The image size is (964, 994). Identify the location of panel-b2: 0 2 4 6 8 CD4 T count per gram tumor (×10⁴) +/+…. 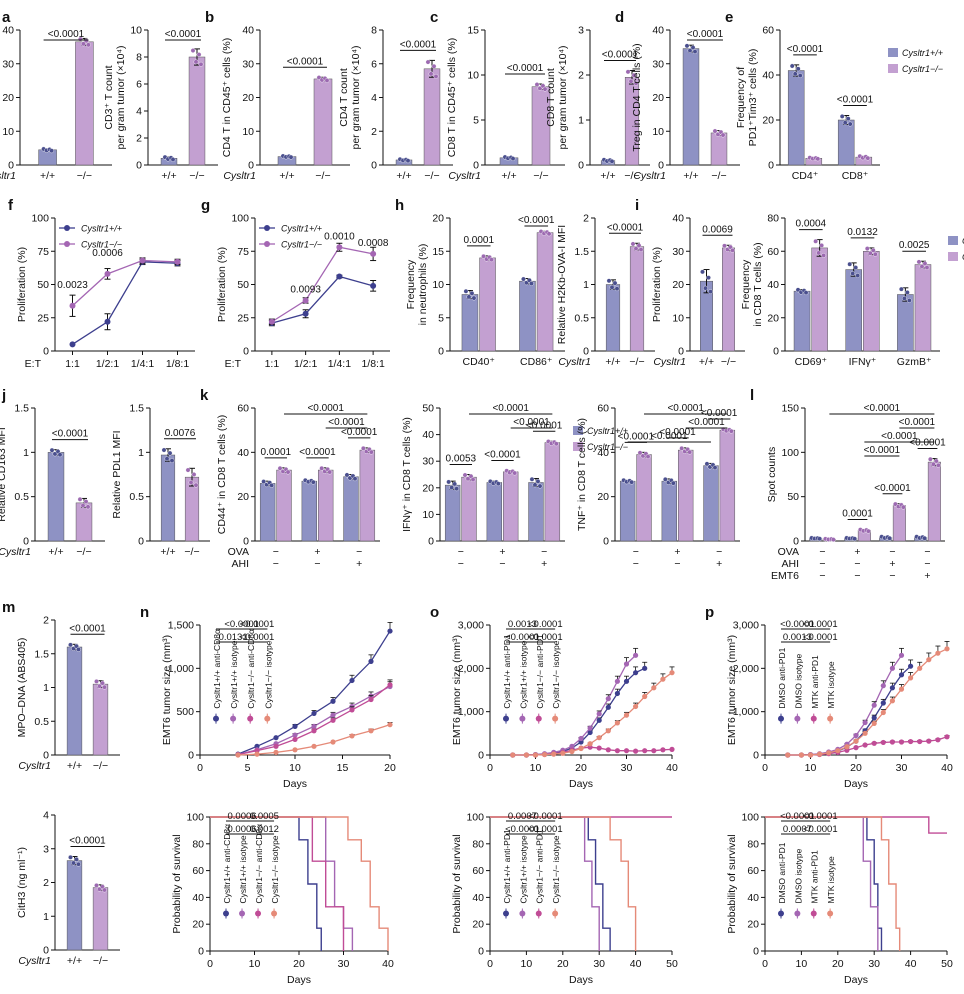
(395, 103).